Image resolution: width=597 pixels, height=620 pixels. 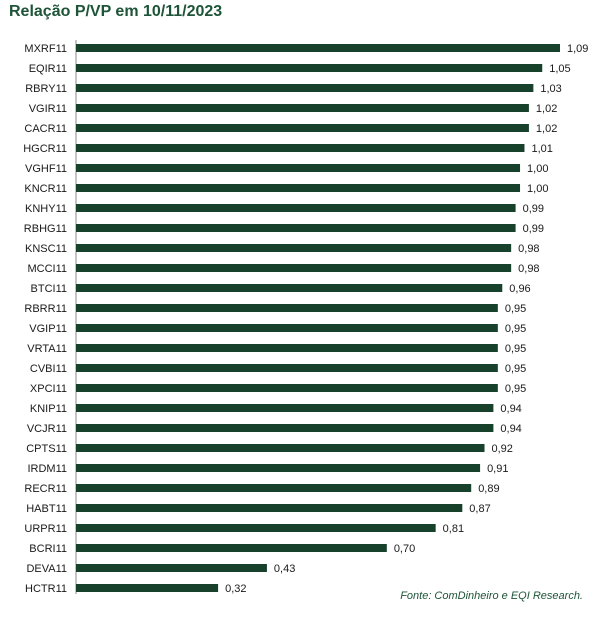 What do you see at coordinates (284, 569) in the screenshot?
I see `value-label: 0,43` at bounding box center [284, 569].